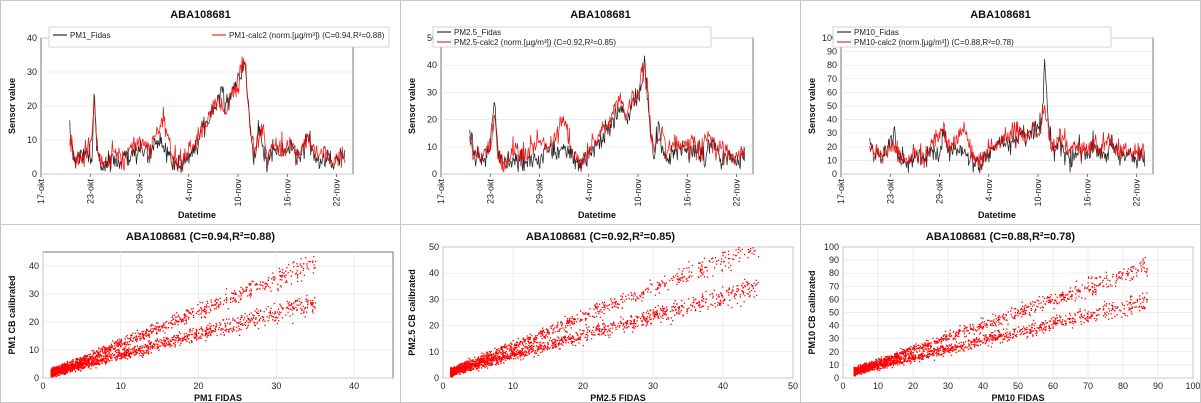 This screenshot has height=403, width=1201. I want to click on y-tick-label: 10, so click(432, 147).